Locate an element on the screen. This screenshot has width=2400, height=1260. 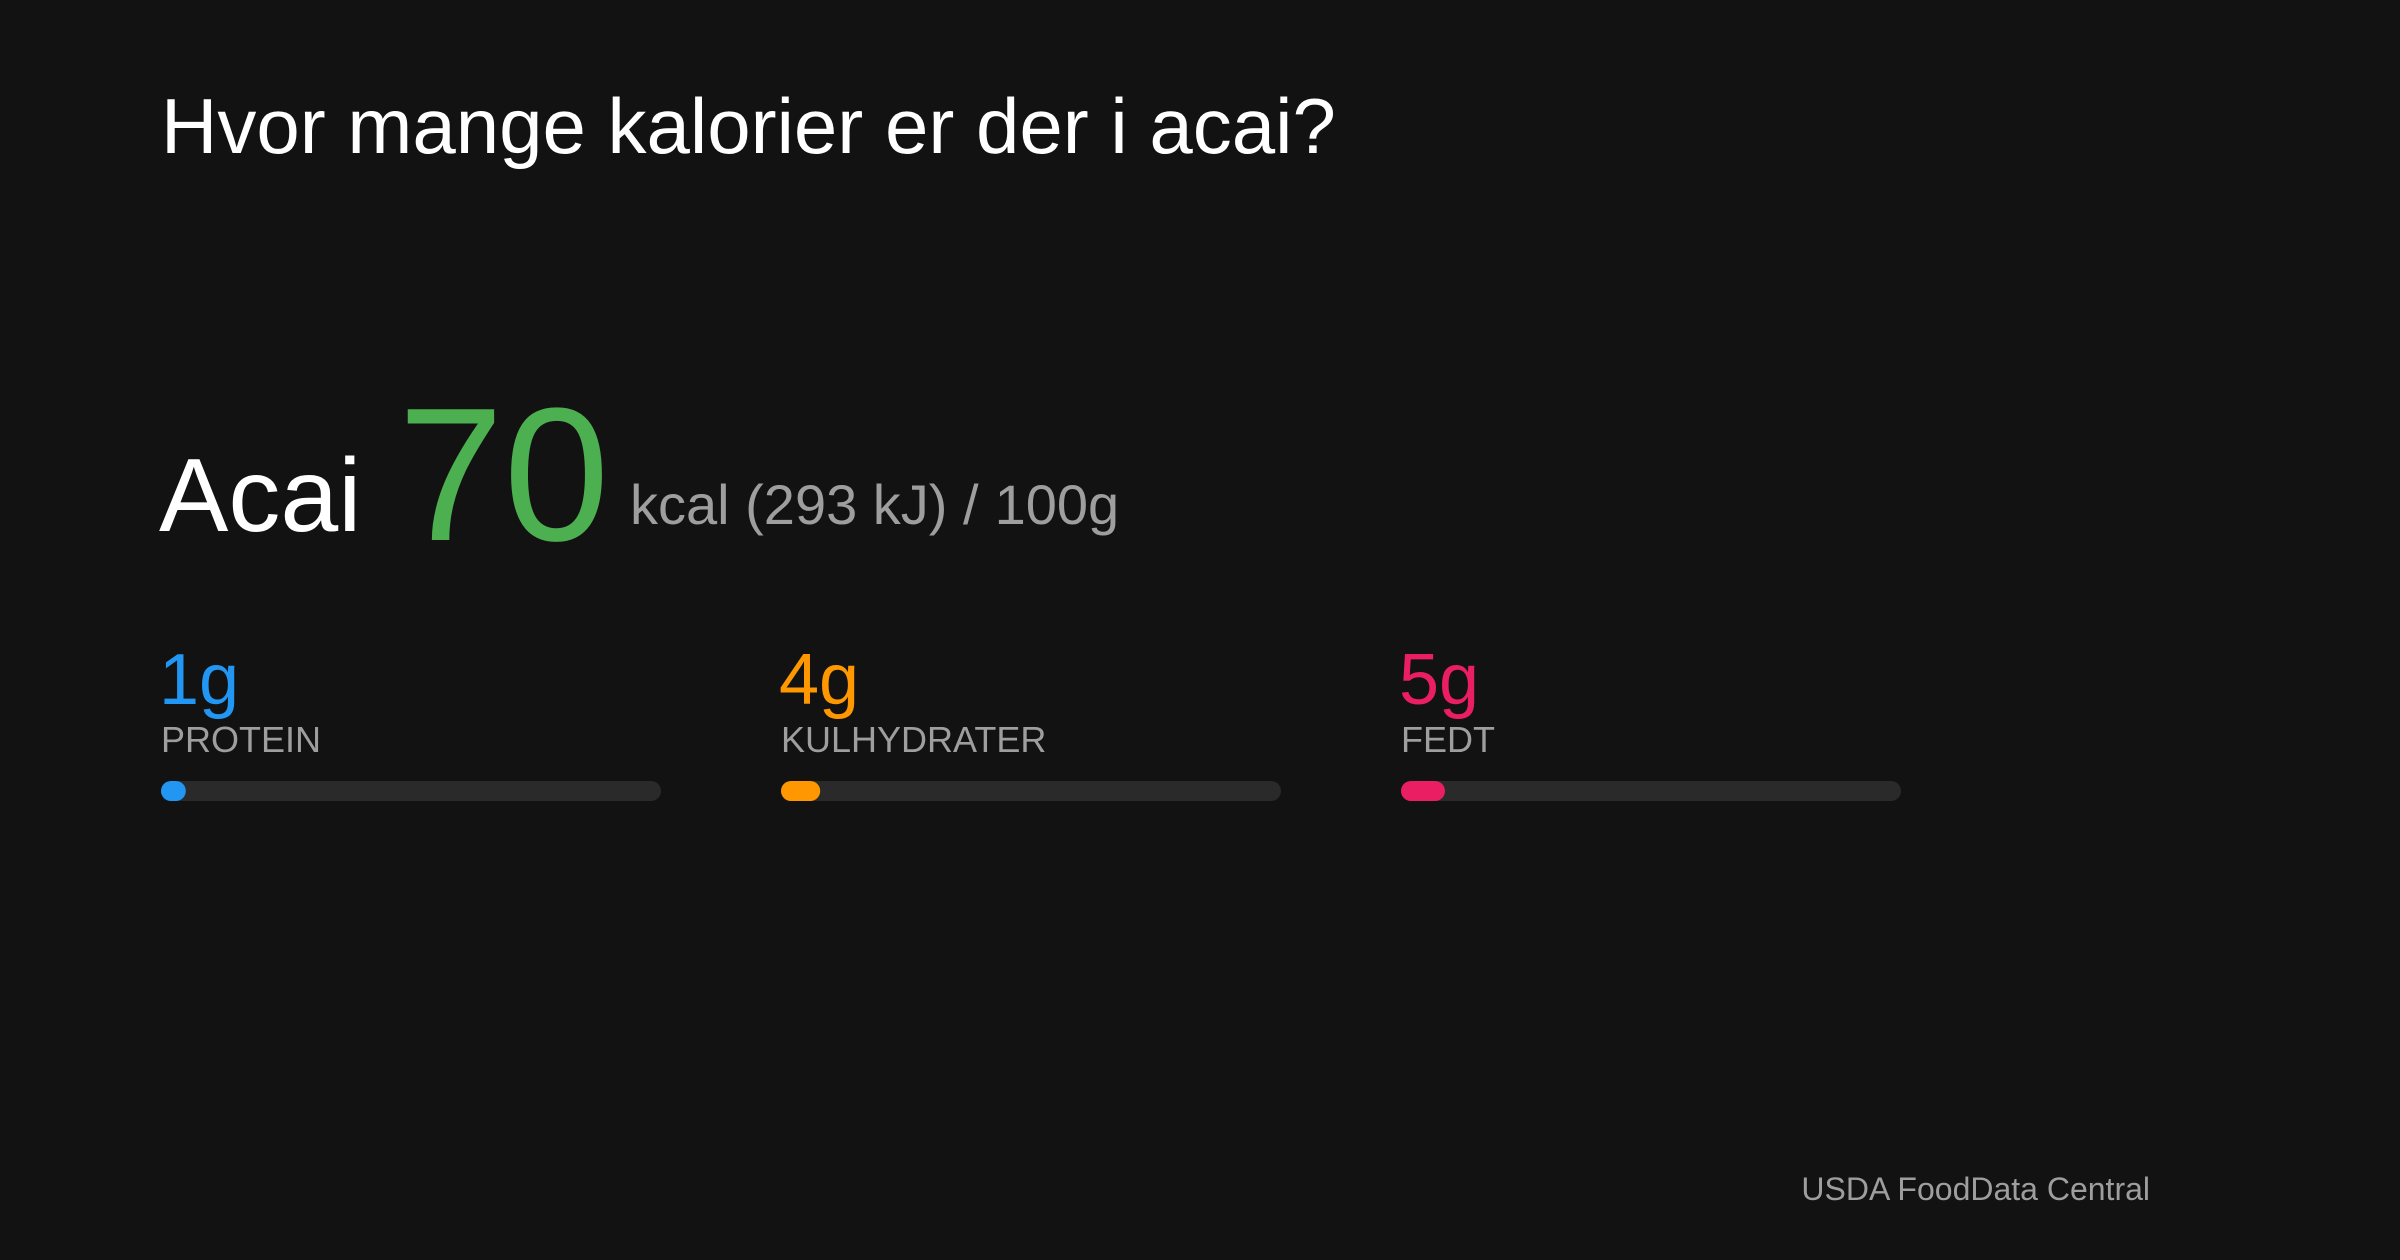
macro-name: PROTEIN is located at coordinates (241, 739).